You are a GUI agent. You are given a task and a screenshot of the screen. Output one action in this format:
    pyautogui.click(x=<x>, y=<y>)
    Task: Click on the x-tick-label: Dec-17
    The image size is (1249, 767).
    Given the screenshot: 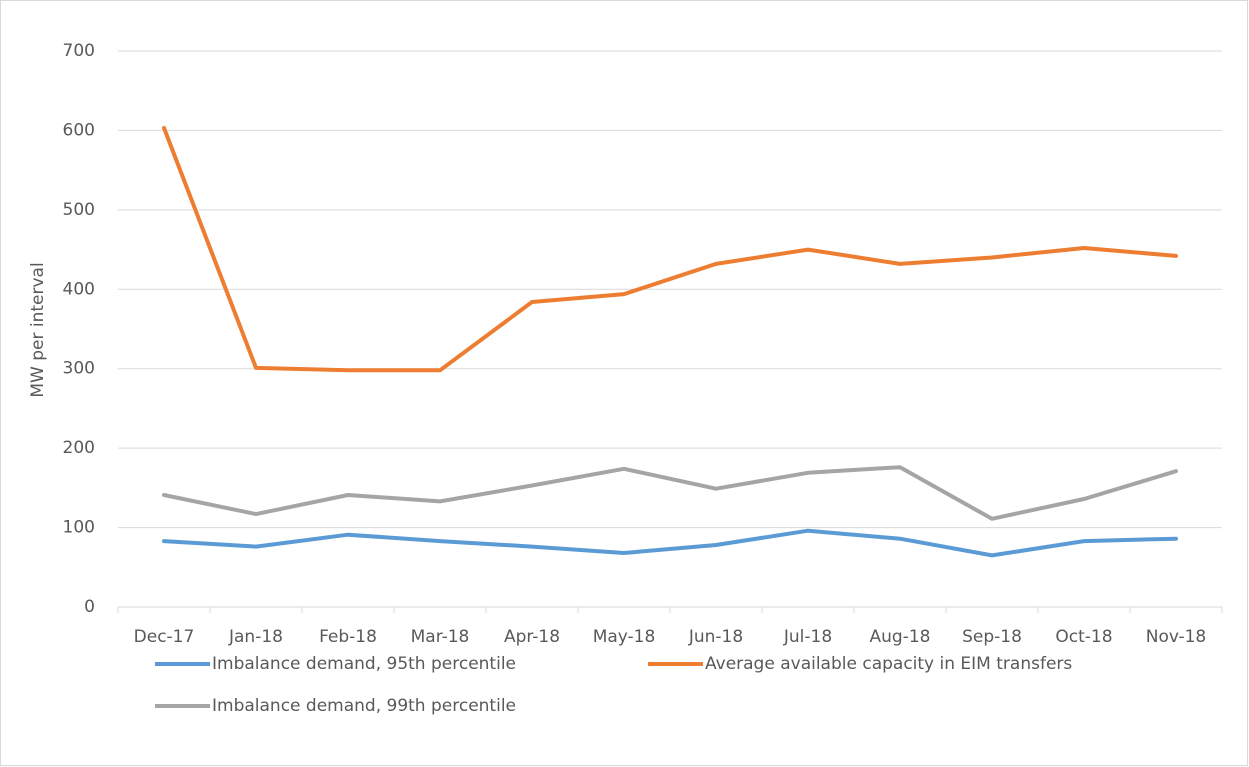 What is the action you would take?
    pyautogui.click(x=164, y=637)
    